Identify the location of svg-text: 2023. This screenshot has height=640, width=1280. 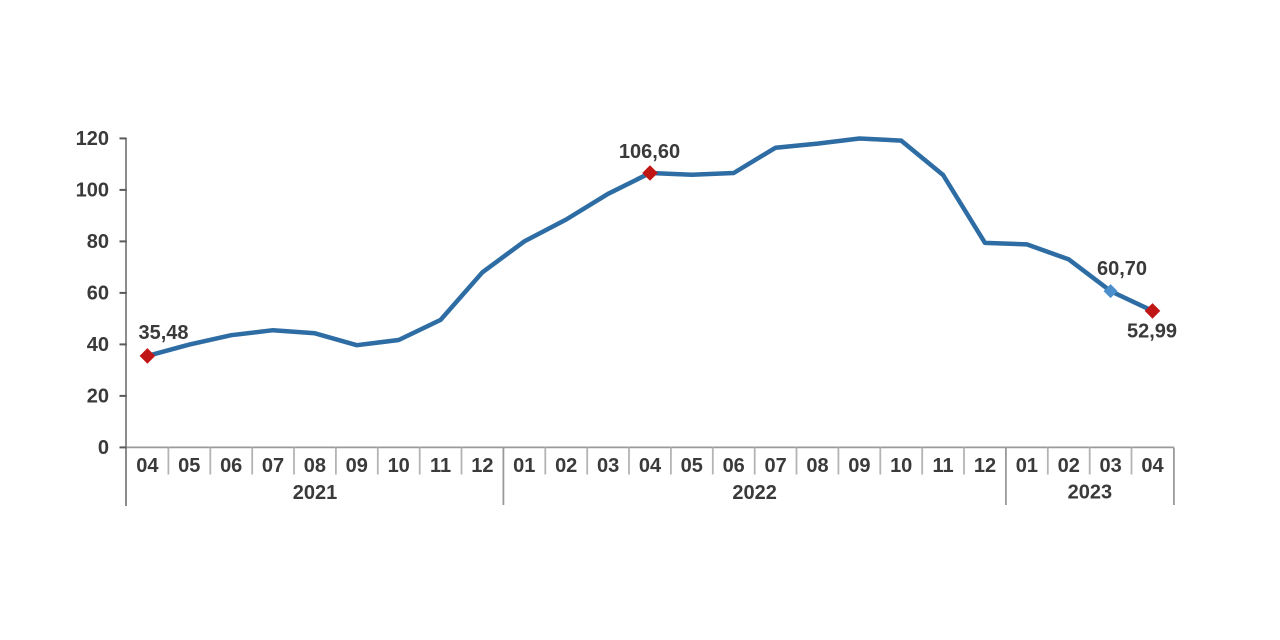
(1090, 493).